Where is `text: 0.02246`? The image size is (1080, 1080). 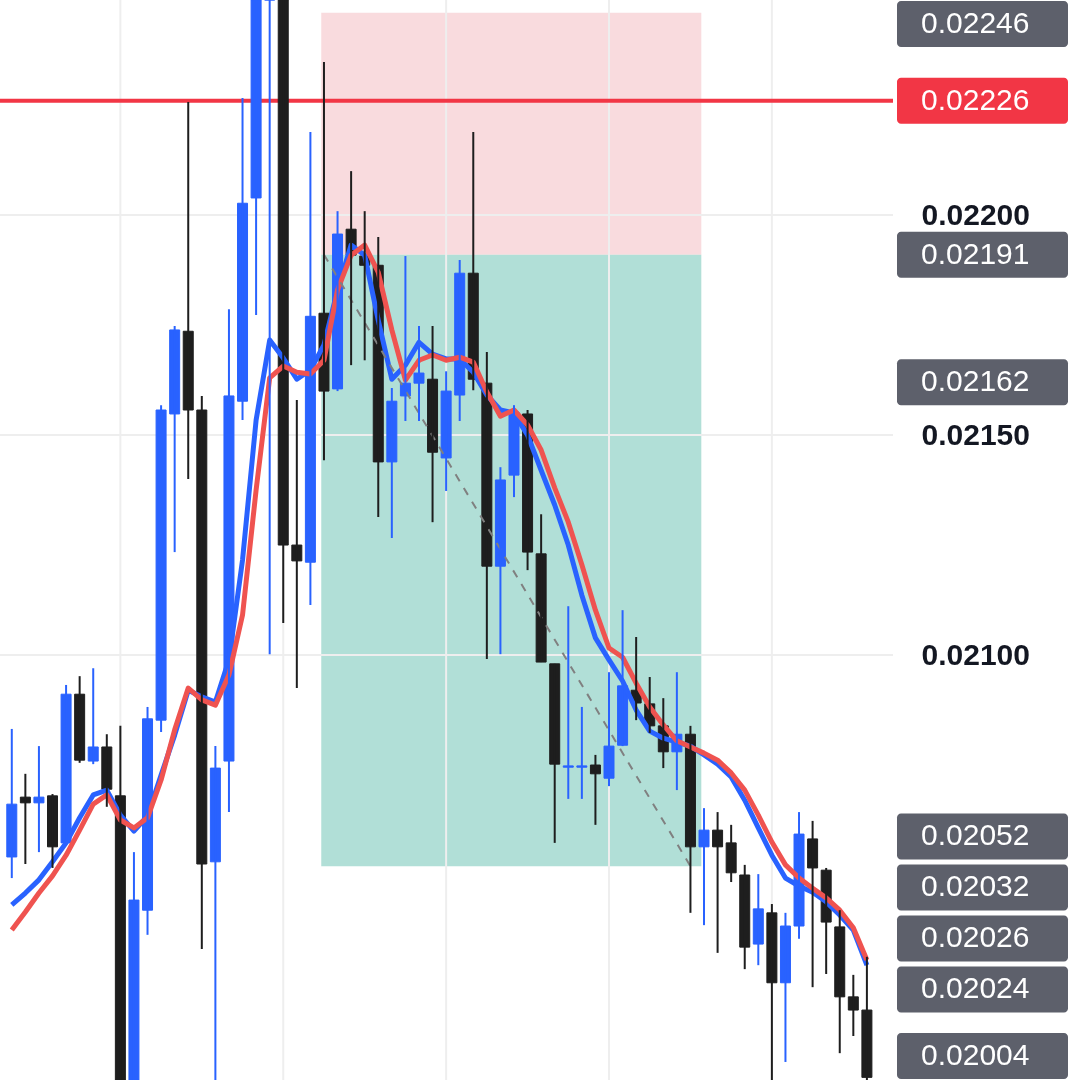
text: 0.02246 is located at coordinates (975, 22).